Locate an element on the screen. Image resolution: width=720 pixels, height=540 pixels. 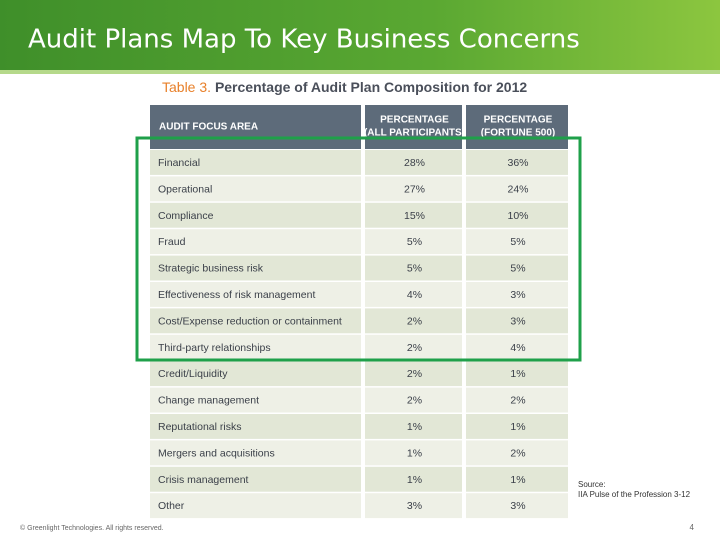
row-label: Credit/Liquidity is located at coordinates (193, 374).